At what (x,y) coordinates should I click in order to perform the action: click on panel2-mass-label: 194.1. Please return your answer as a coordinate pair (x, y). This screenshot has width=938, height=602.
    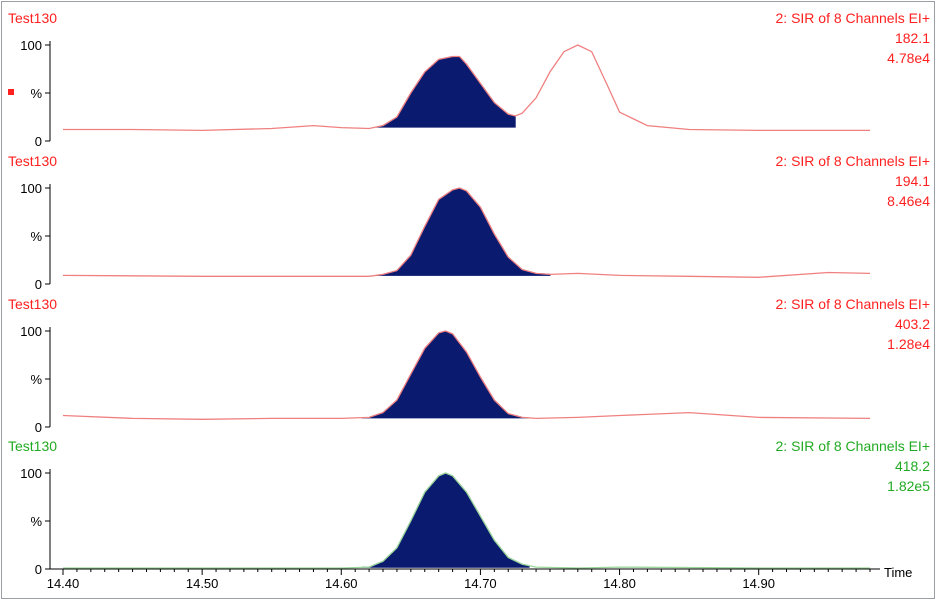
    Looking at the image, I should click on (912, 181).